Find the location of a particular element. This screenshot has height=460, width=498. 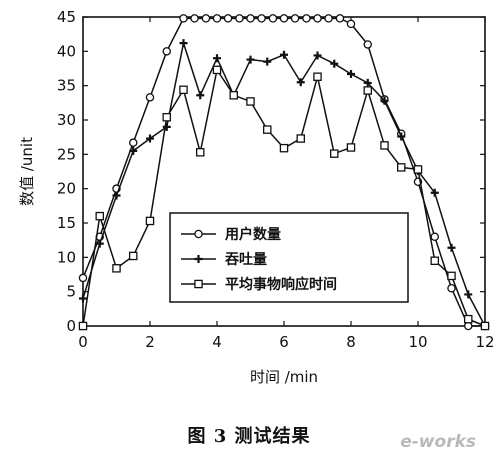

legend-label: 吞吐量 is located at coordinates (246, 260).